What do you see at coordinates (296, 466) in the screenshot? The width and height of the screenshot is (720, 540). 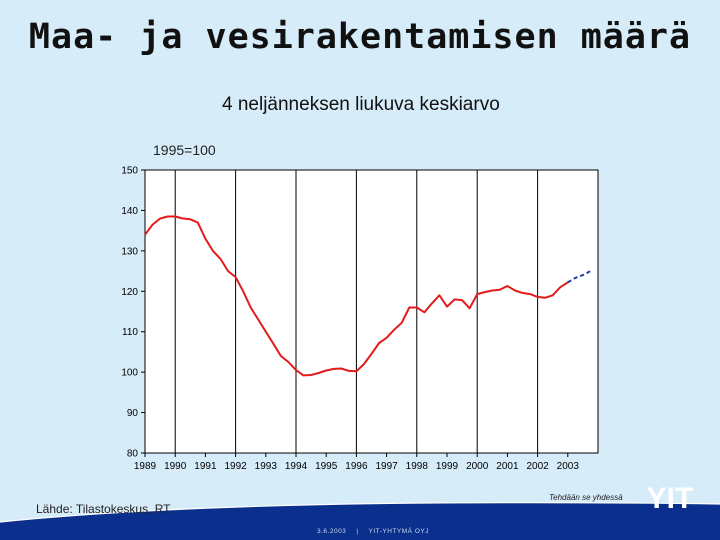 I see `x-tick-label: 1994` at bounding box center [296, 466].